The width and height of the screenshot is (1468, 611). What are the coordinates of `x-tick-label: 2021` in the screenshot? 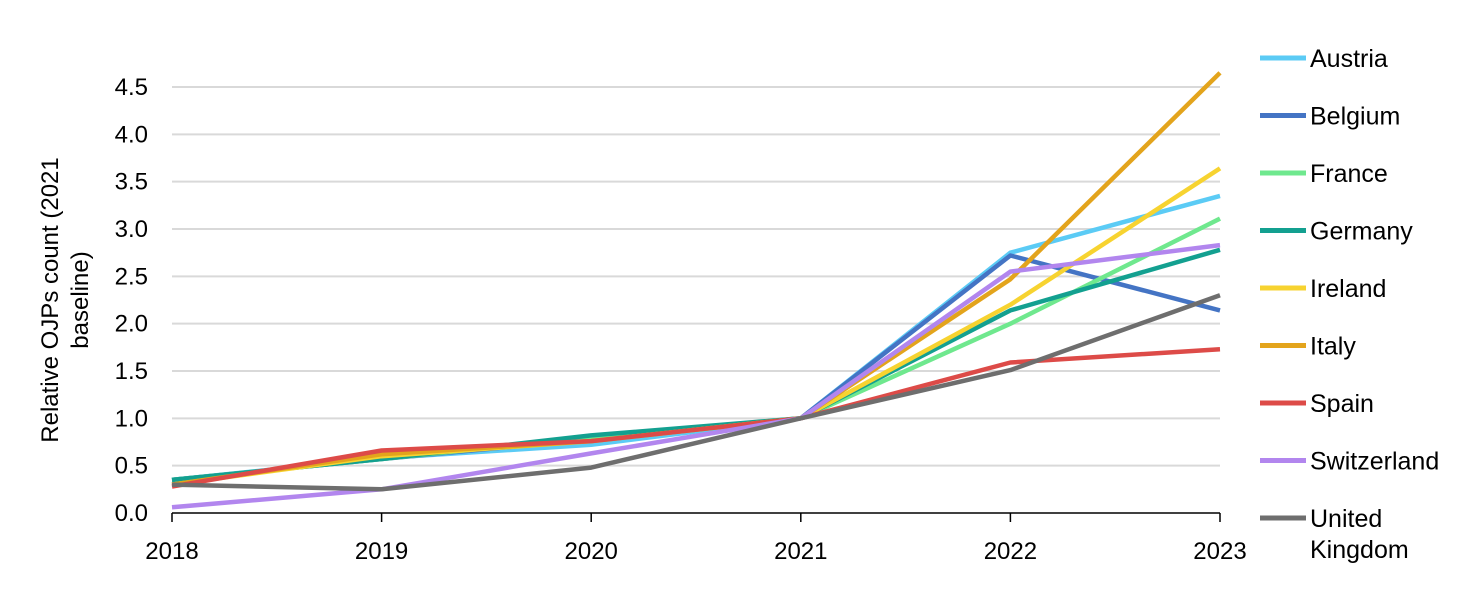 It's located at (800, 551).